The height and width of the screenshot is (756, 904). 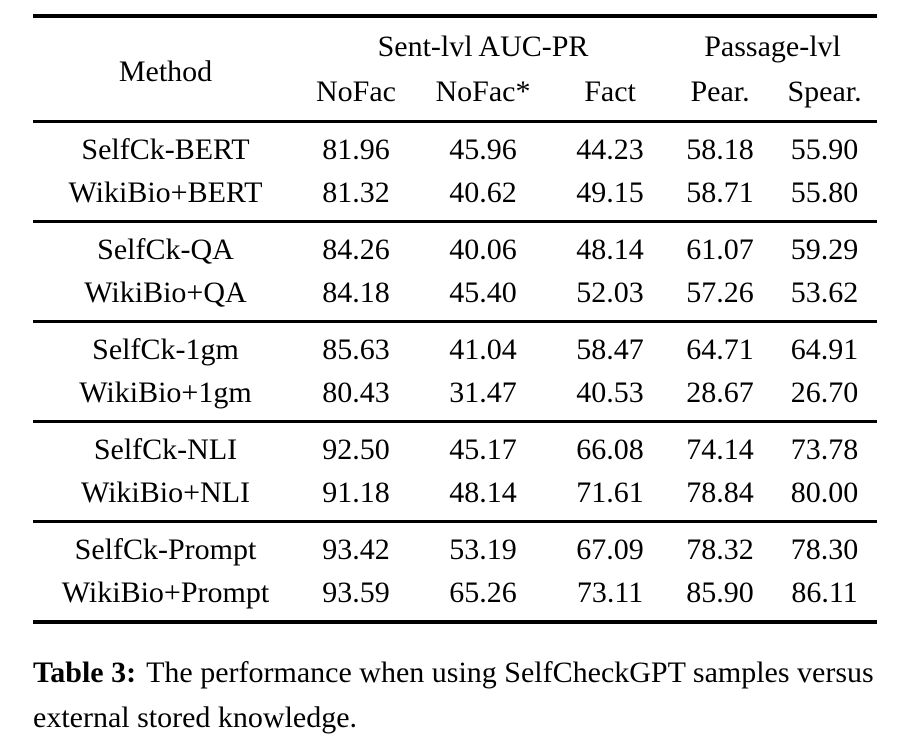 I want to click on value-cell: 93.42, so click(x=356, y=550).